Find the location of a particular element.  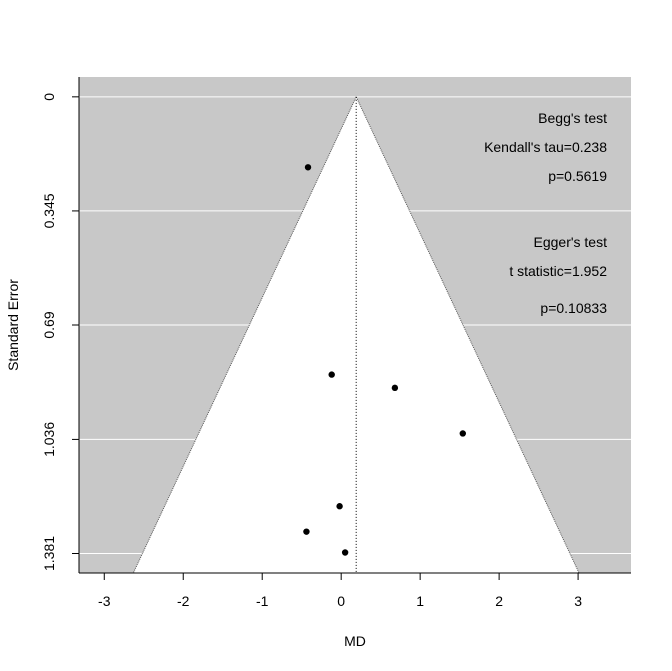

x-tick-label: 3 is located at coordinates (578, 601).